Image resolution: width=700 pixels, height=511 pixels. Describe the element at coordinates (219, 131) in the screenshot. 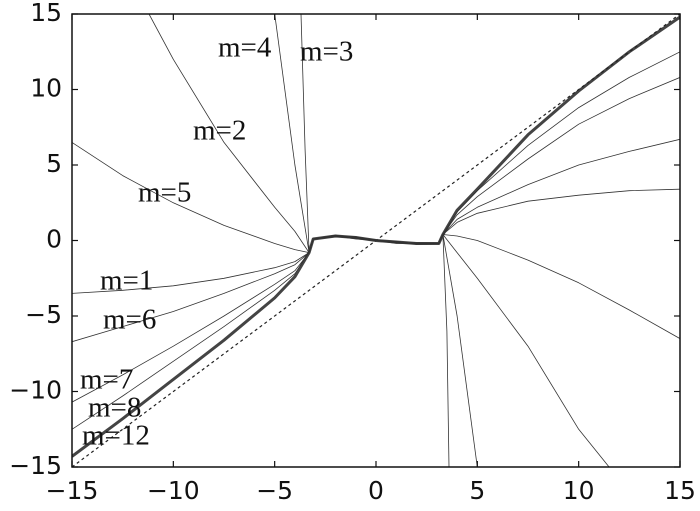

I see `line-label: m=2` at that location.